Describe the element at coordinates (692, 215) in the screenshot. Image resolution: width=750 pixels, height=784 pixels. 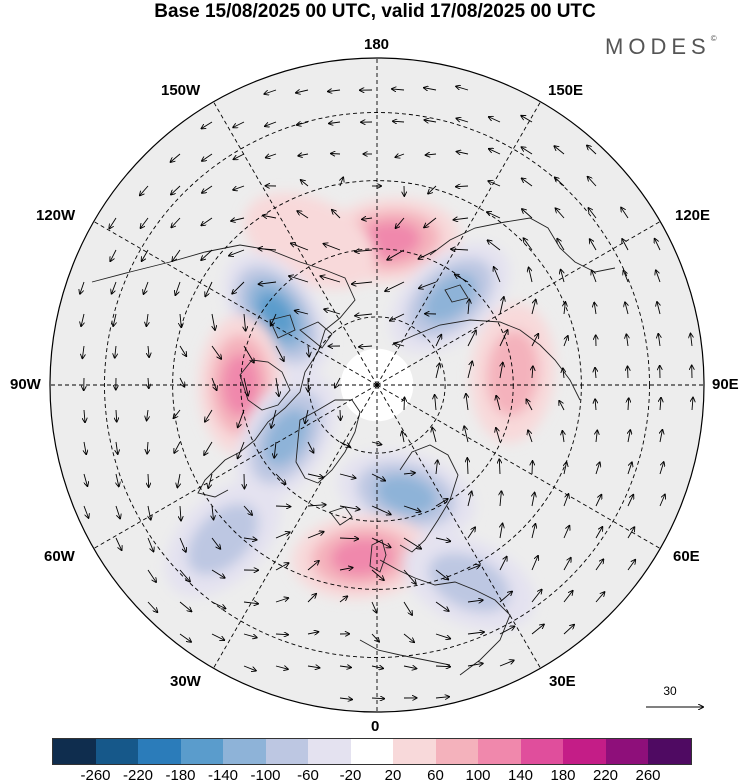
I see `lon-label-120e: 120E` at that location.